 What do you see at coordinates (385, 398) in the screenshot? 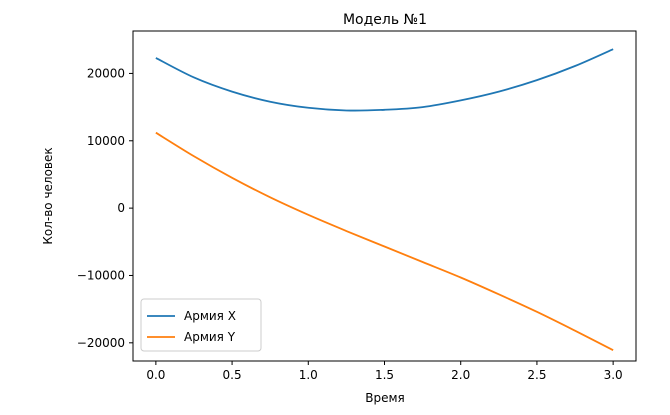
I see `x-axis-label: Время` at bounding box center [385, 398].